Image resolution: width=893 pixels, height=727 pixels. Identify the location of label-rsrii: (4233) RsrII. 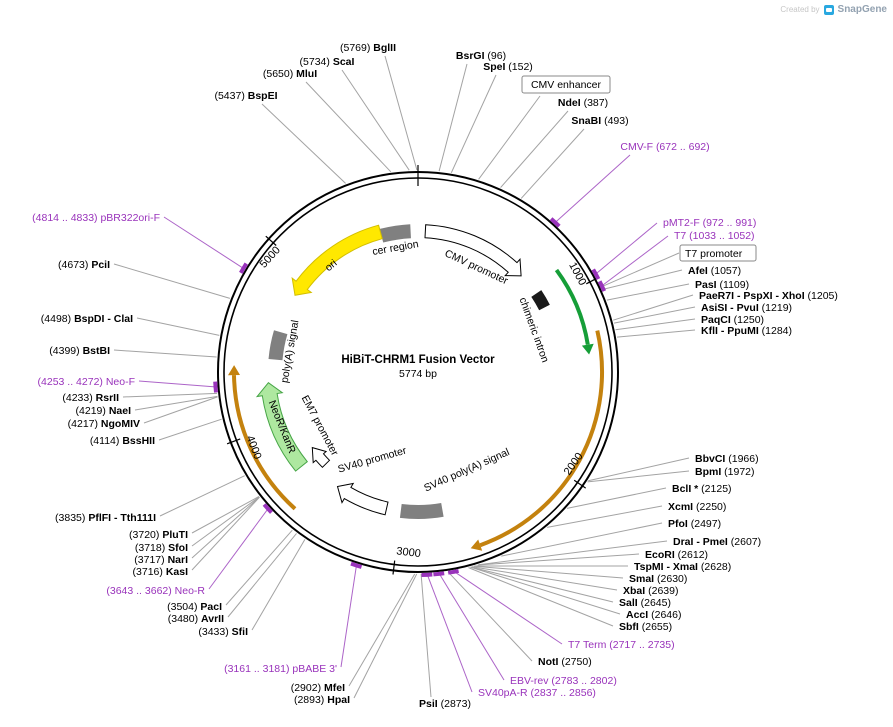
(90, 398).